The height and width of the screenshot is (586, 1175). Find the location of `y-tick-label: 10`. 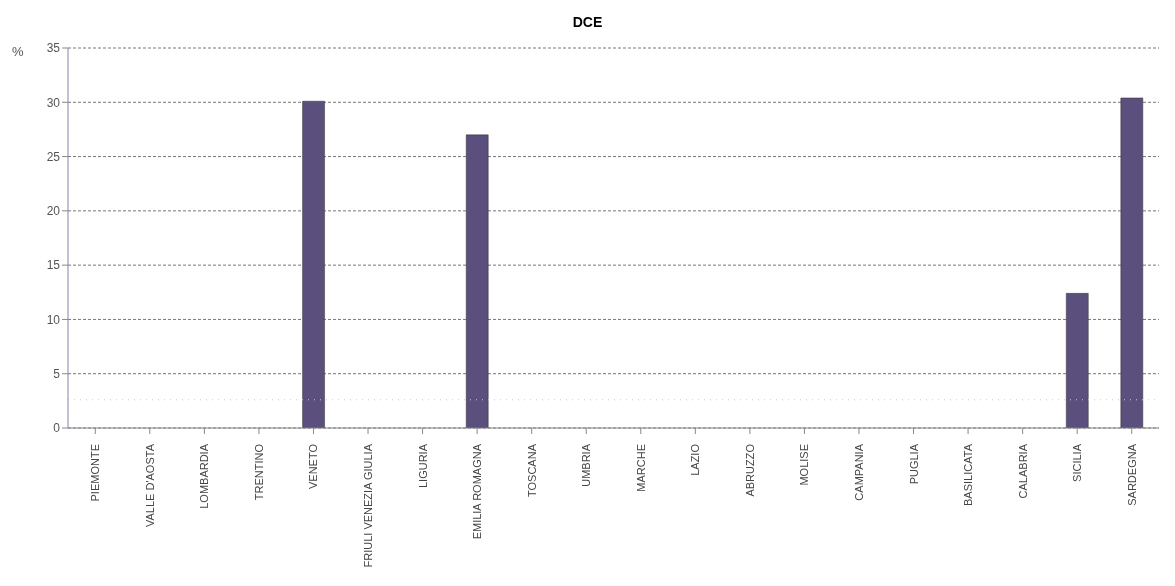

y-tick-label: 10 is located at coordinates (53, 319).